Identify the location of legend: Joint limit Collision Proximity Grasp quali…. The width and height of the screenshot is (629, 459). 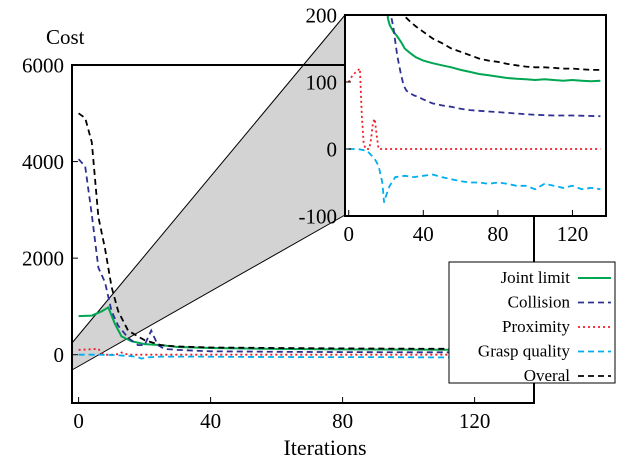
(532, 323).